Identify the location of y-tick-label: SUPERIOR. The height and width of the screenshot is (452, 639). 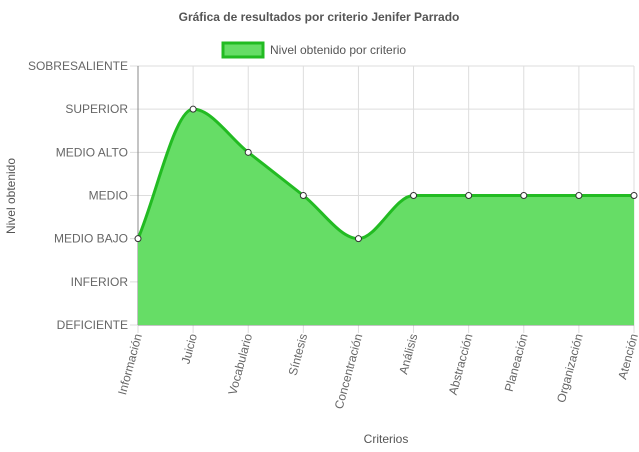
(96, 109).